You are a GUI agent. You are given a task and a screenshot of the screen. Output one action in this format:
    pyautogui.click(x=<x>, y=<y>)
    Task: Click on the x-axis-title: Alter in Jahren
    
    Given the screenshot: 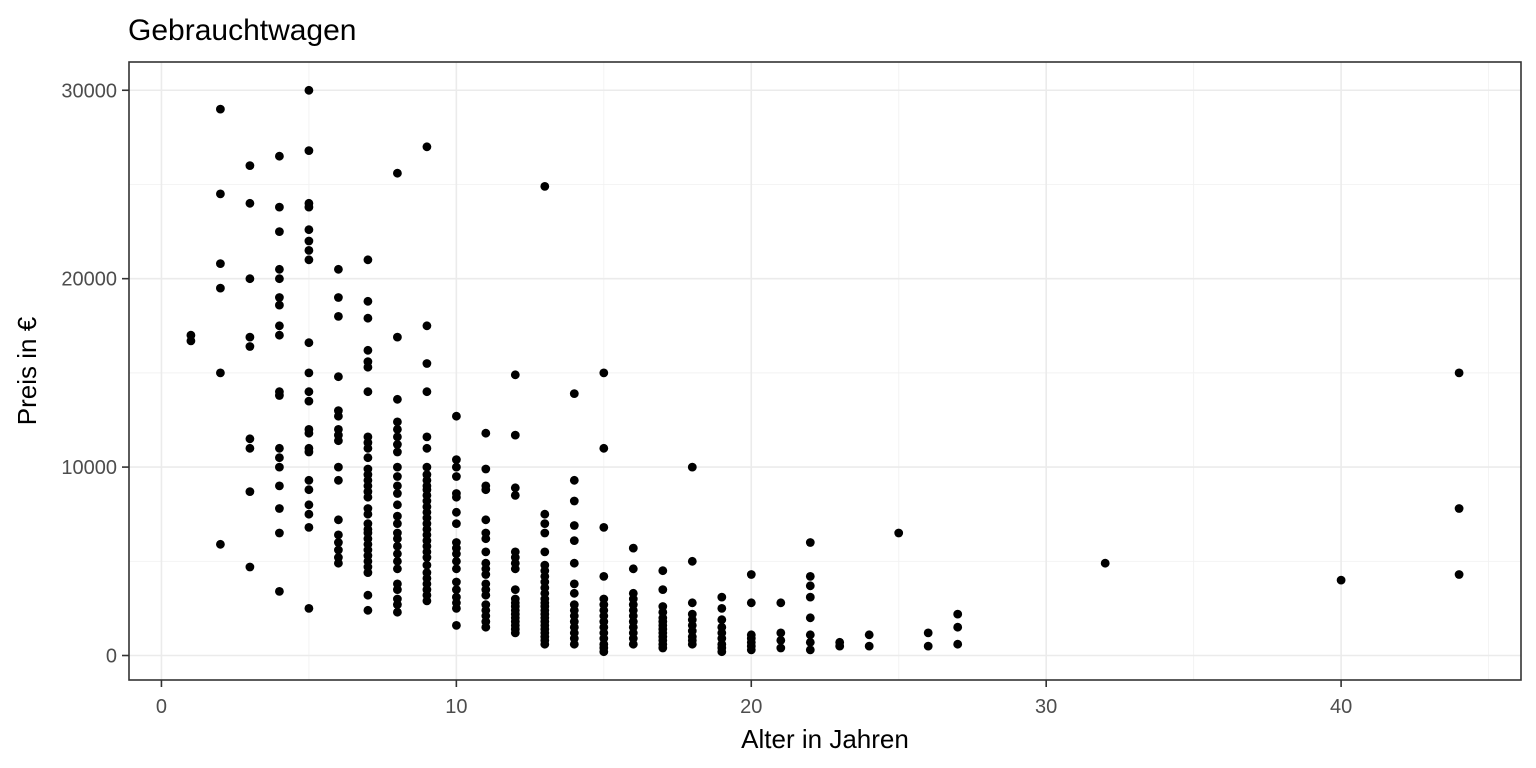 What is the action you would take?
    pyautogui.click(x=825, y=739)
    